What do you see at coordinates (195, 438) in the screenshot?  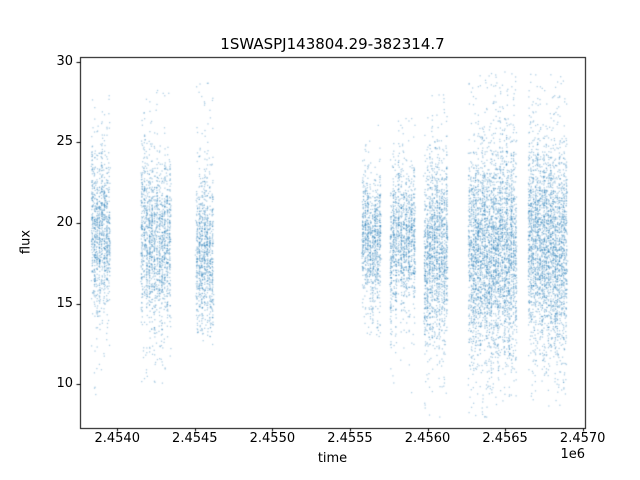 I see `x-tick-label: 2.4545` at bounding box center [195, 438].